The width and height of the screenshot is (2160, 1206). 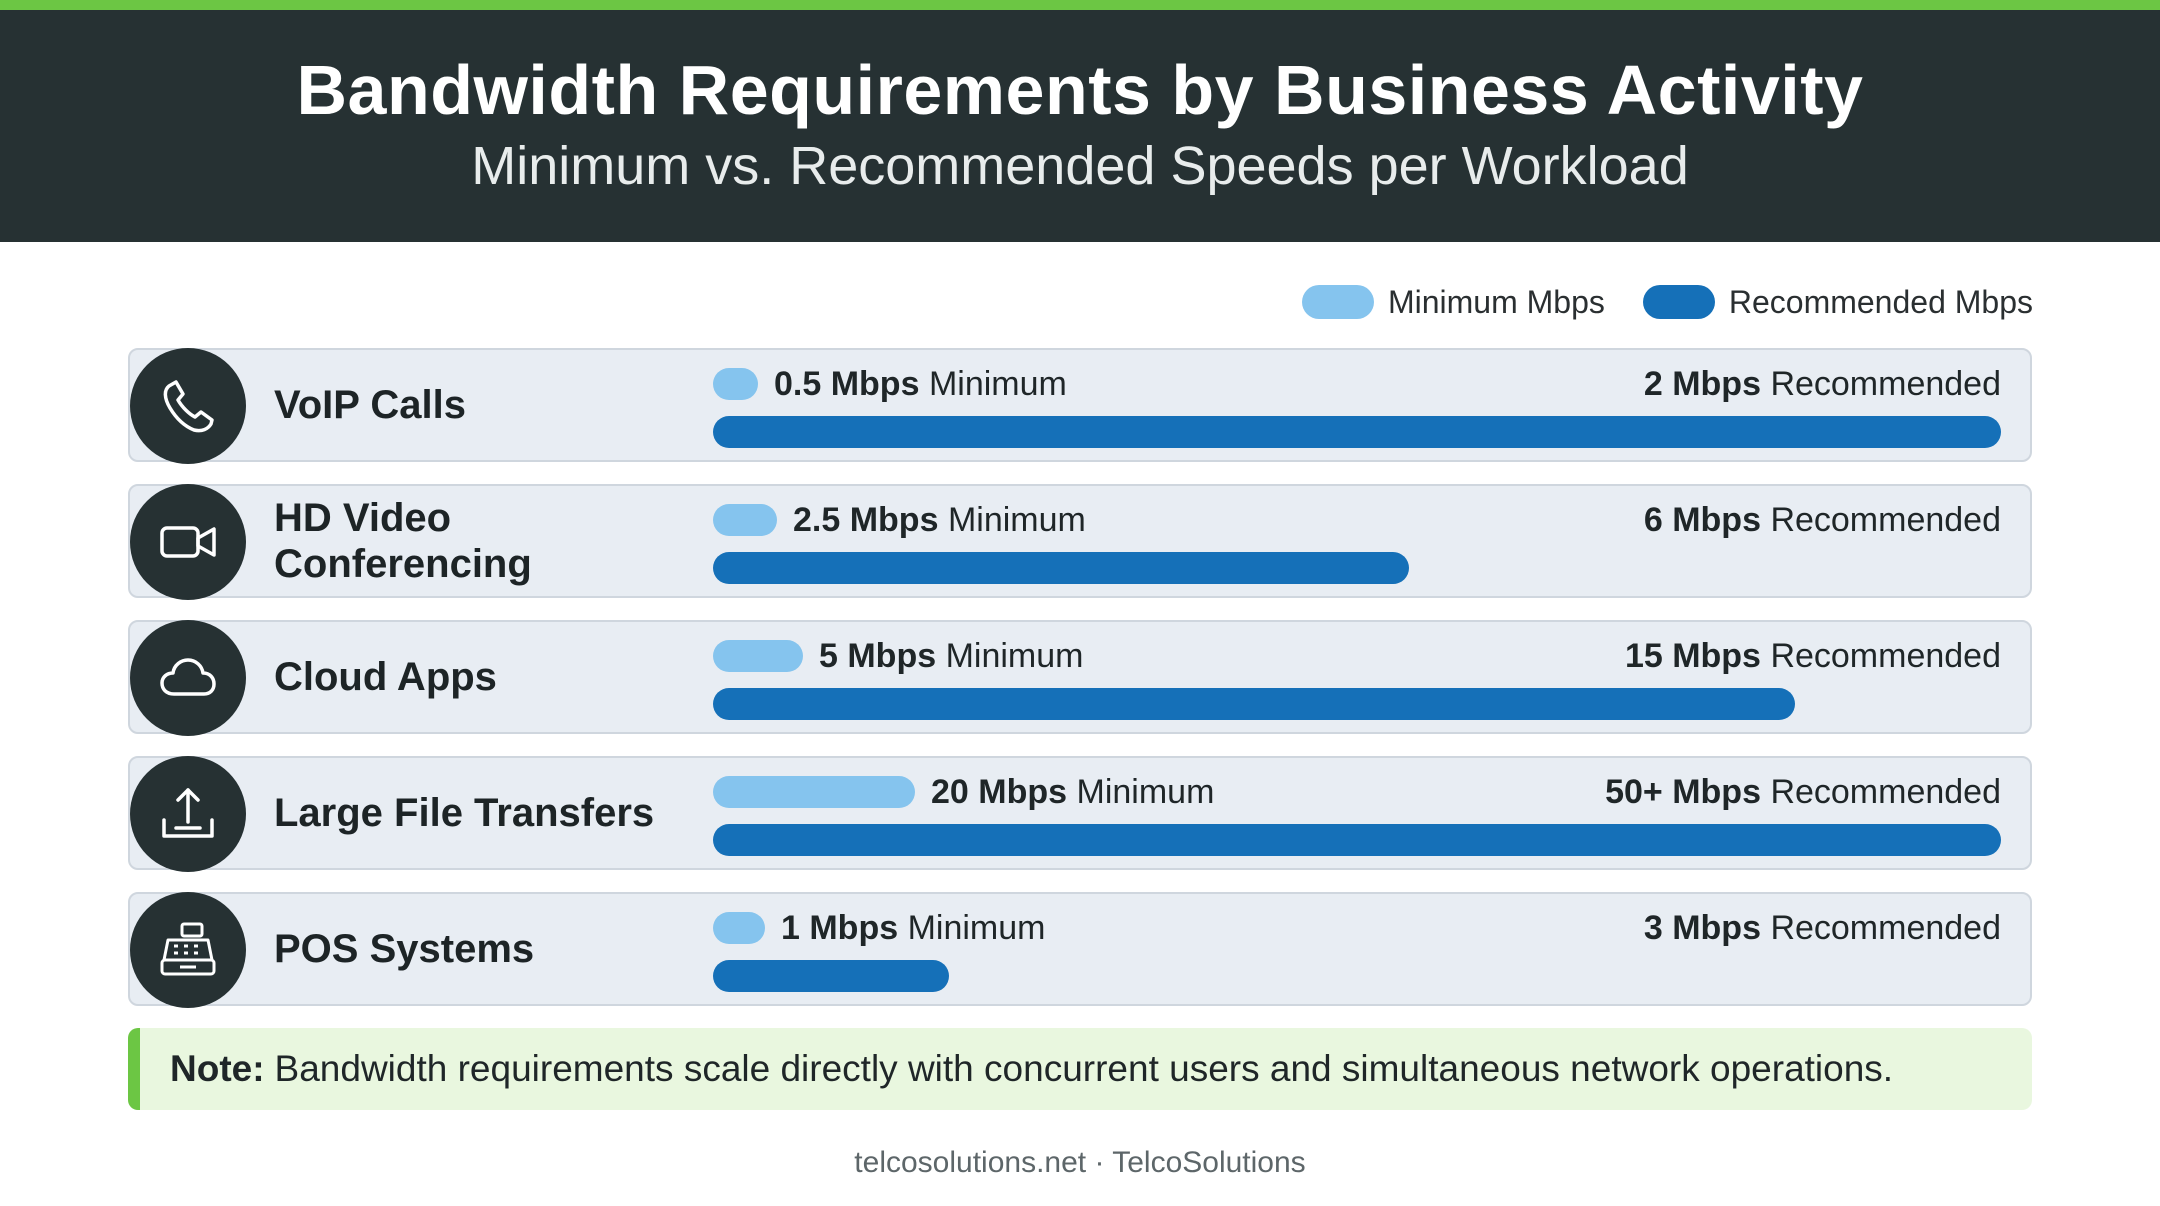 I want to click on minimum-value: 1 Mbps, so click(x=840, y=927).